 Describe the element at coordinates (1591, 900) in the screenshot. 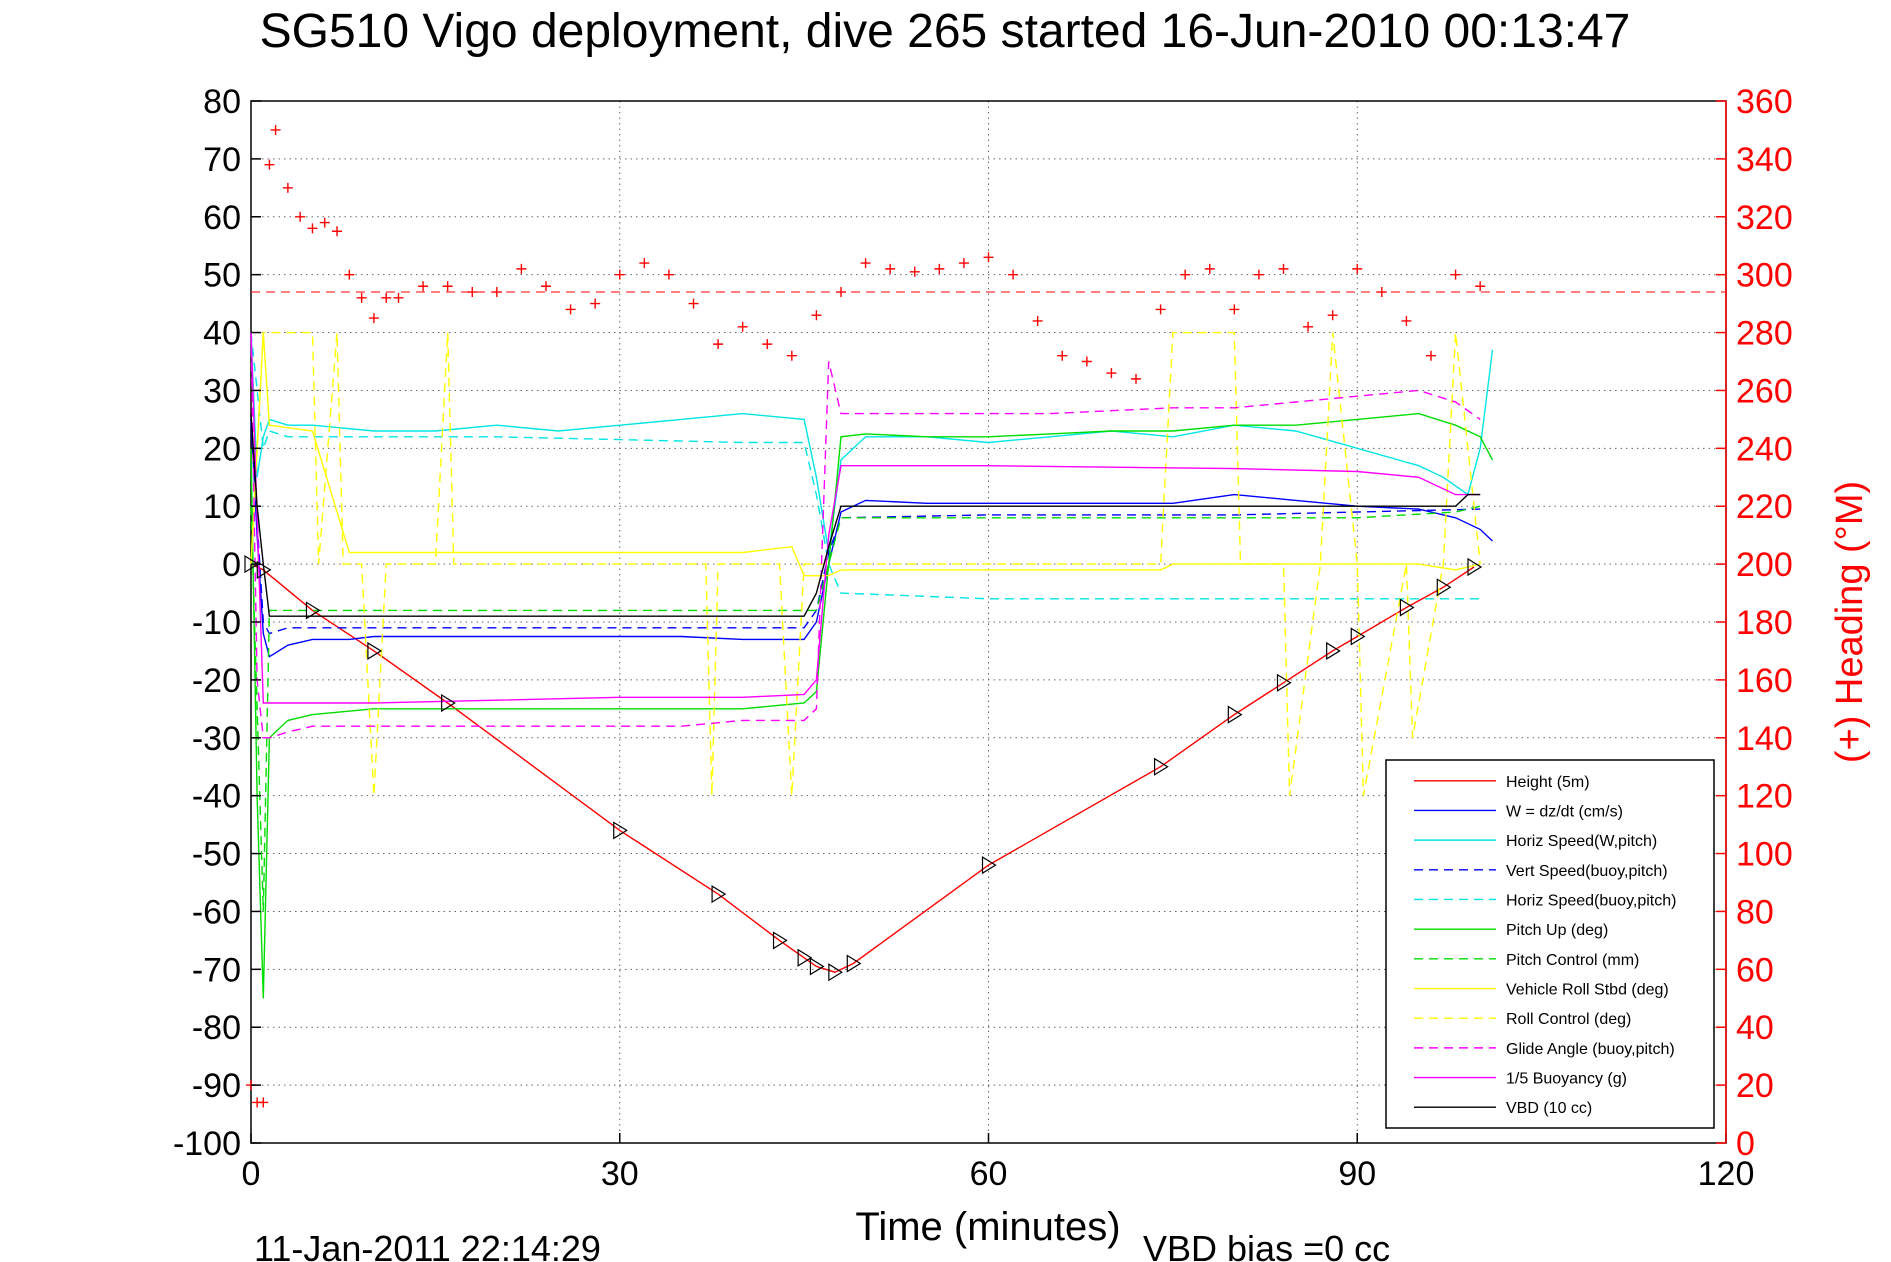

I see `legend-label: Horiz Speed(buoy,pitch)` at that location.